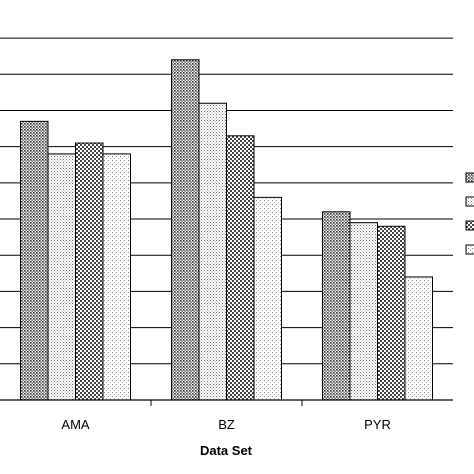  What do you see at coordinates (75, 424) in the screenshot?
I see `x-tick-label-ama: AMA` at bounding box center [75, 424].